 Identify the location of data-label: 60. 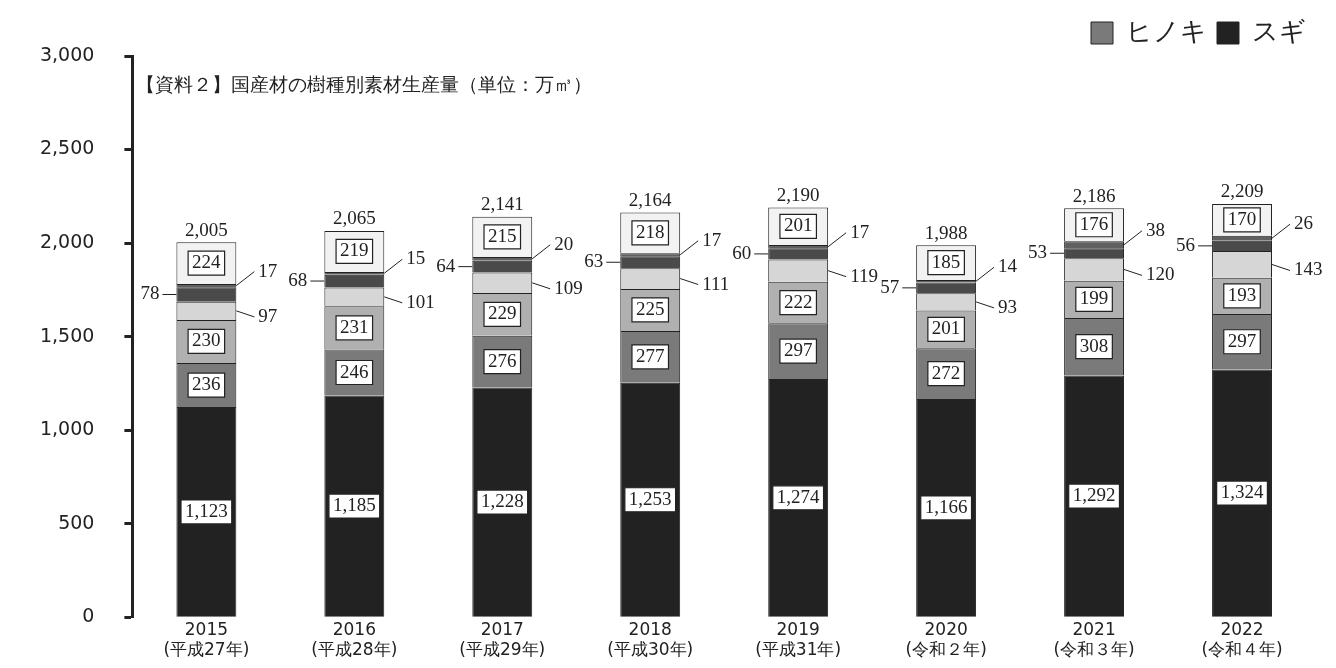
(742, 252).